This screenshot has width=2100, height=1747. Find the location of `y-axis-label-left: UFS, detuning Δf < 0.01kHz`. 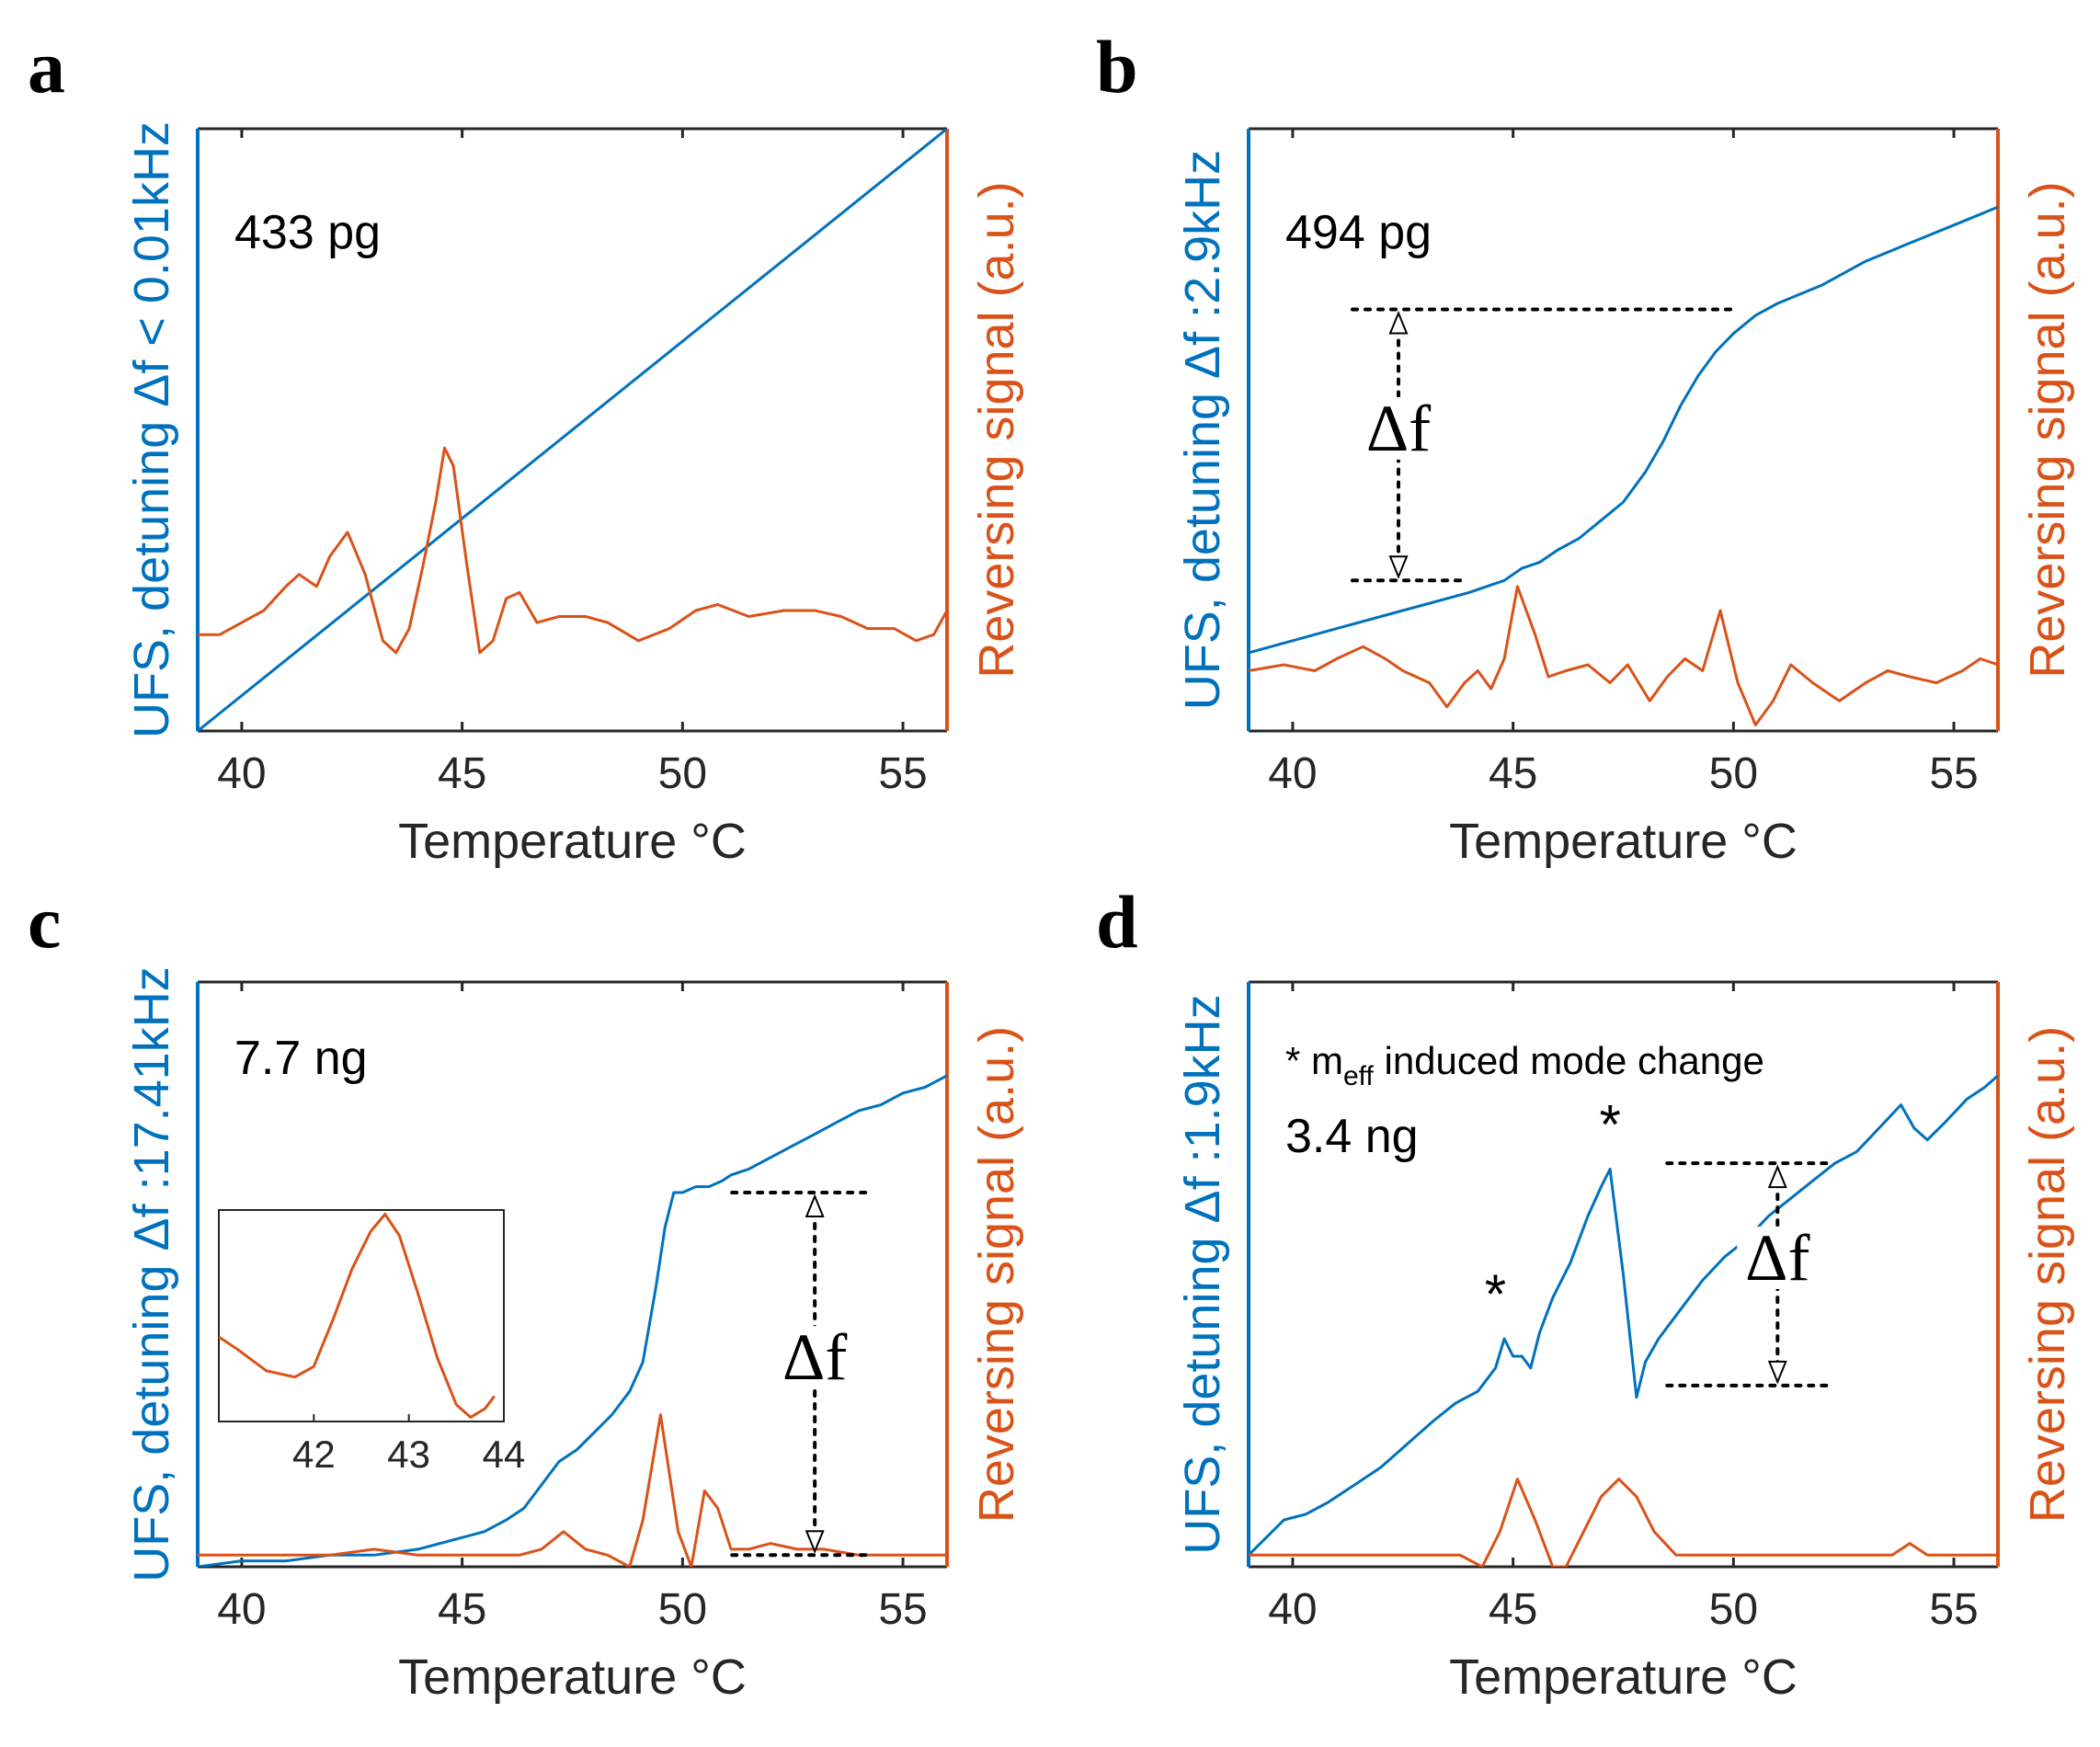

y-axis-label-left: UFS, detuning Δf < 0.01kHz is located at coordinates (151, 429).